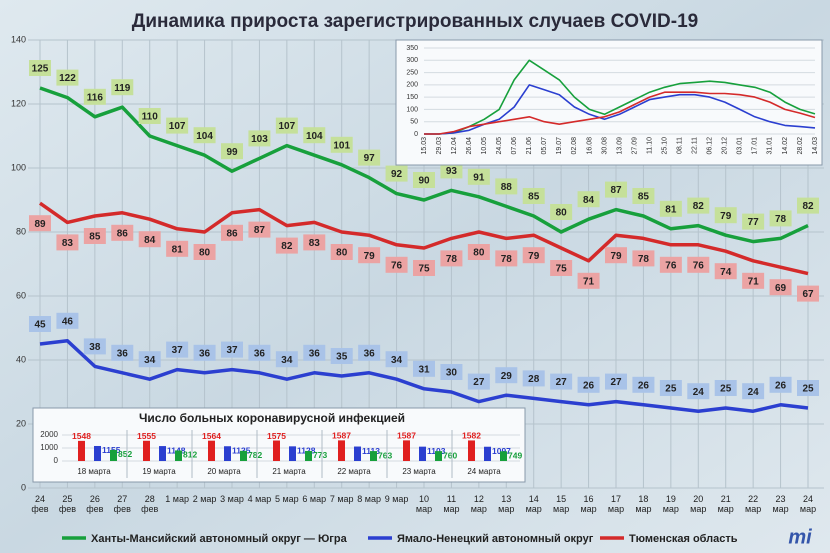  I want to click on y-tick-label: 60, so click(21, 295).